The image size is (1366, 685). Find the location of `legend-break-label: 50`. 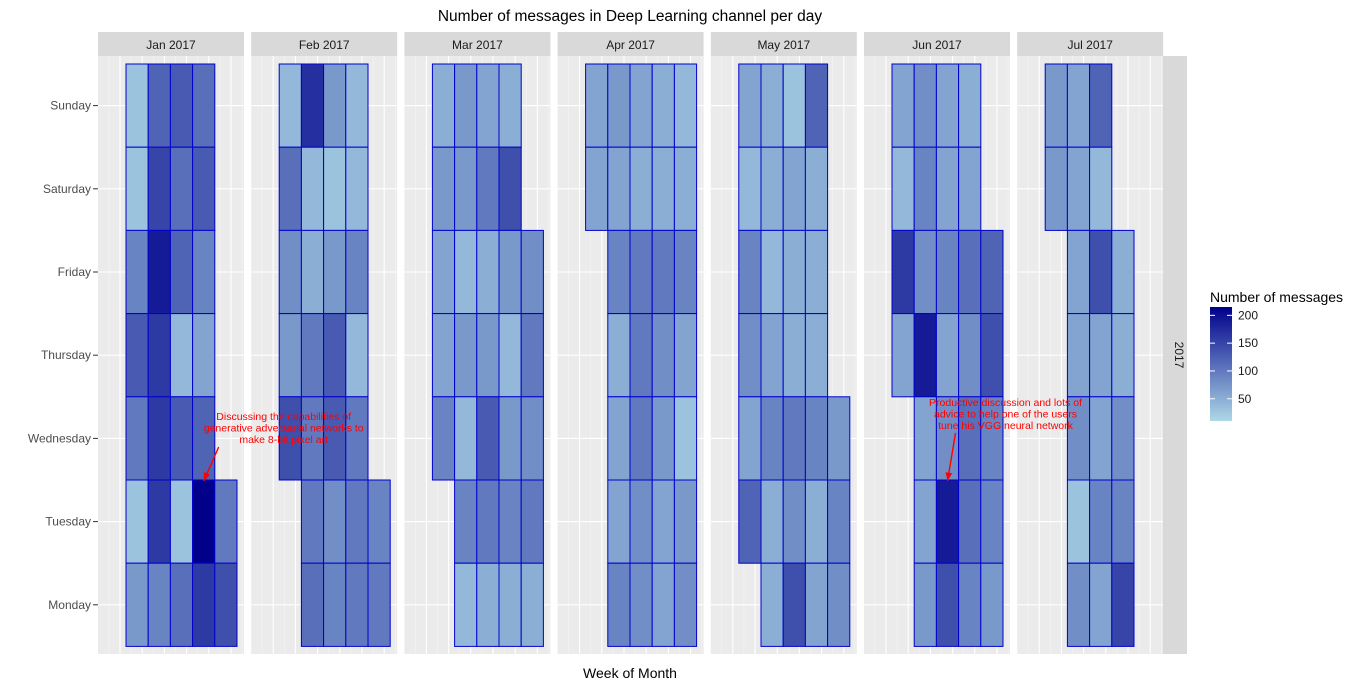

legend-break-label: 50 is located at coordinates (1245, 399).